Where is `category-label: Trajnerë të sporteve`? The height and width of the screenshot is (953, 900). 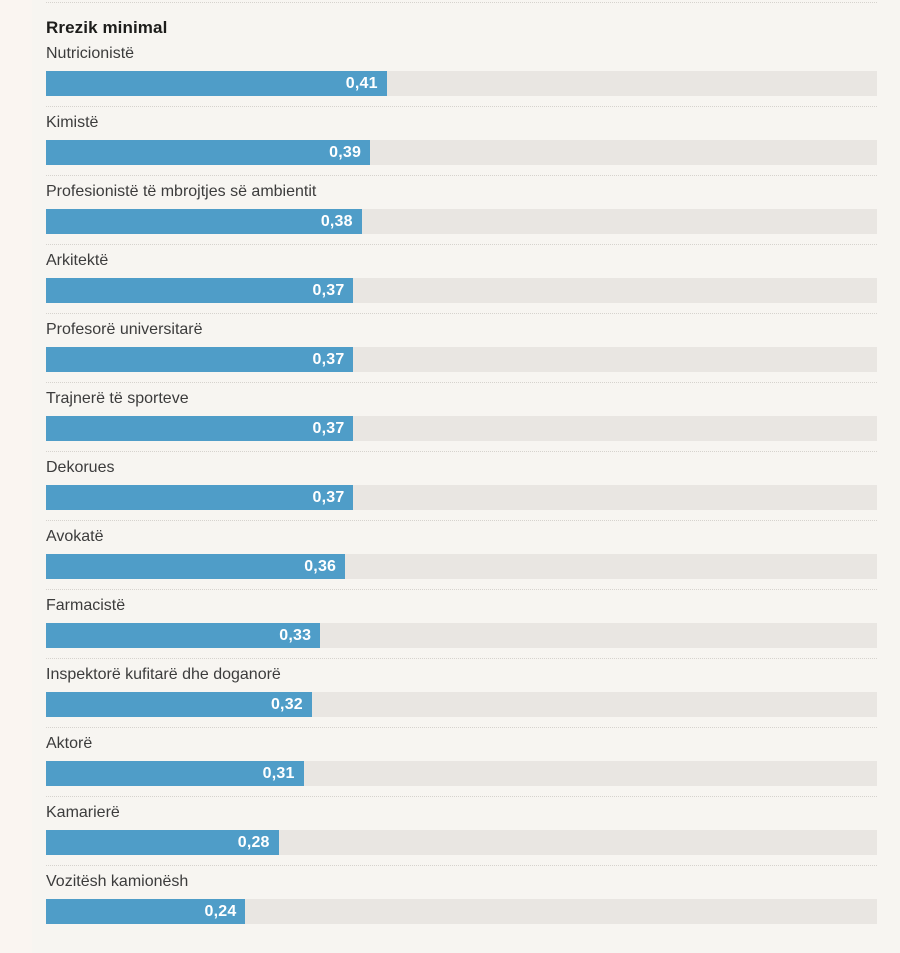 category-label: Trajnerë të sporteve is located at coordinates (117, 398).